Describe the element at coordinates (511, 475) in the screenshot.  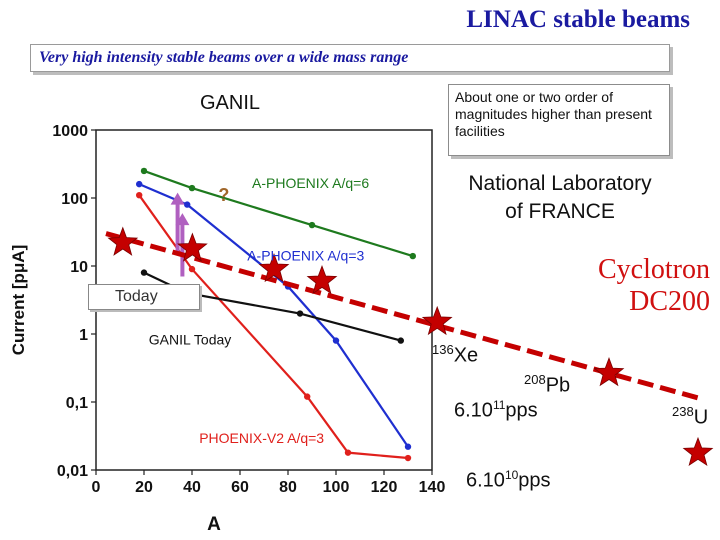
I see `rate-exponent: 10` at that location.